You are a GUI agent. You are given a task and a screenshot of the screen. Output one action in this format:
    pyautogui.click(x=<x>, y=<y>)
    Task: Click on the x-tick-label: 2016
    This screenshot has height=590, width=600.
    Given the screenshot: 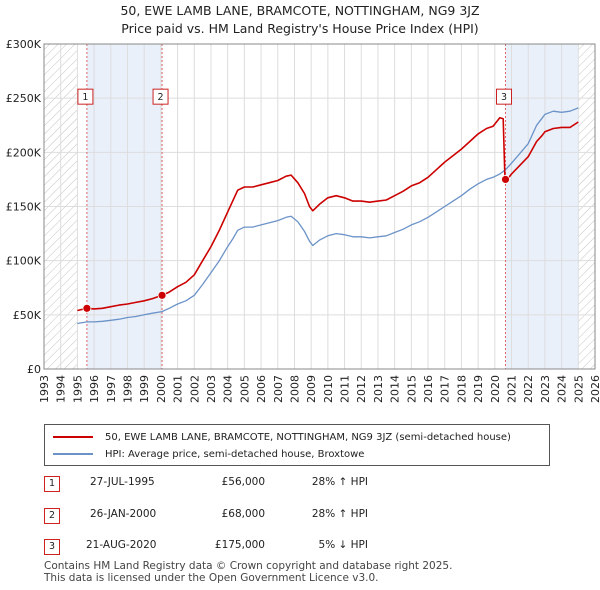 What is the action you would take?
    pyautogui.click(x=428, y=389)
    